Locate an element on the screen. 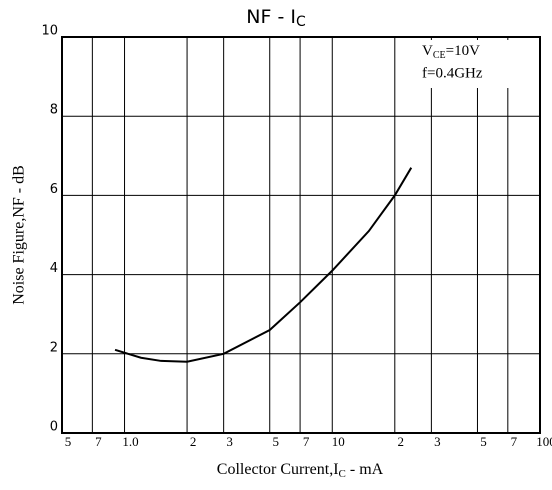  annotation-main: V is located at coordinates (427, 51).